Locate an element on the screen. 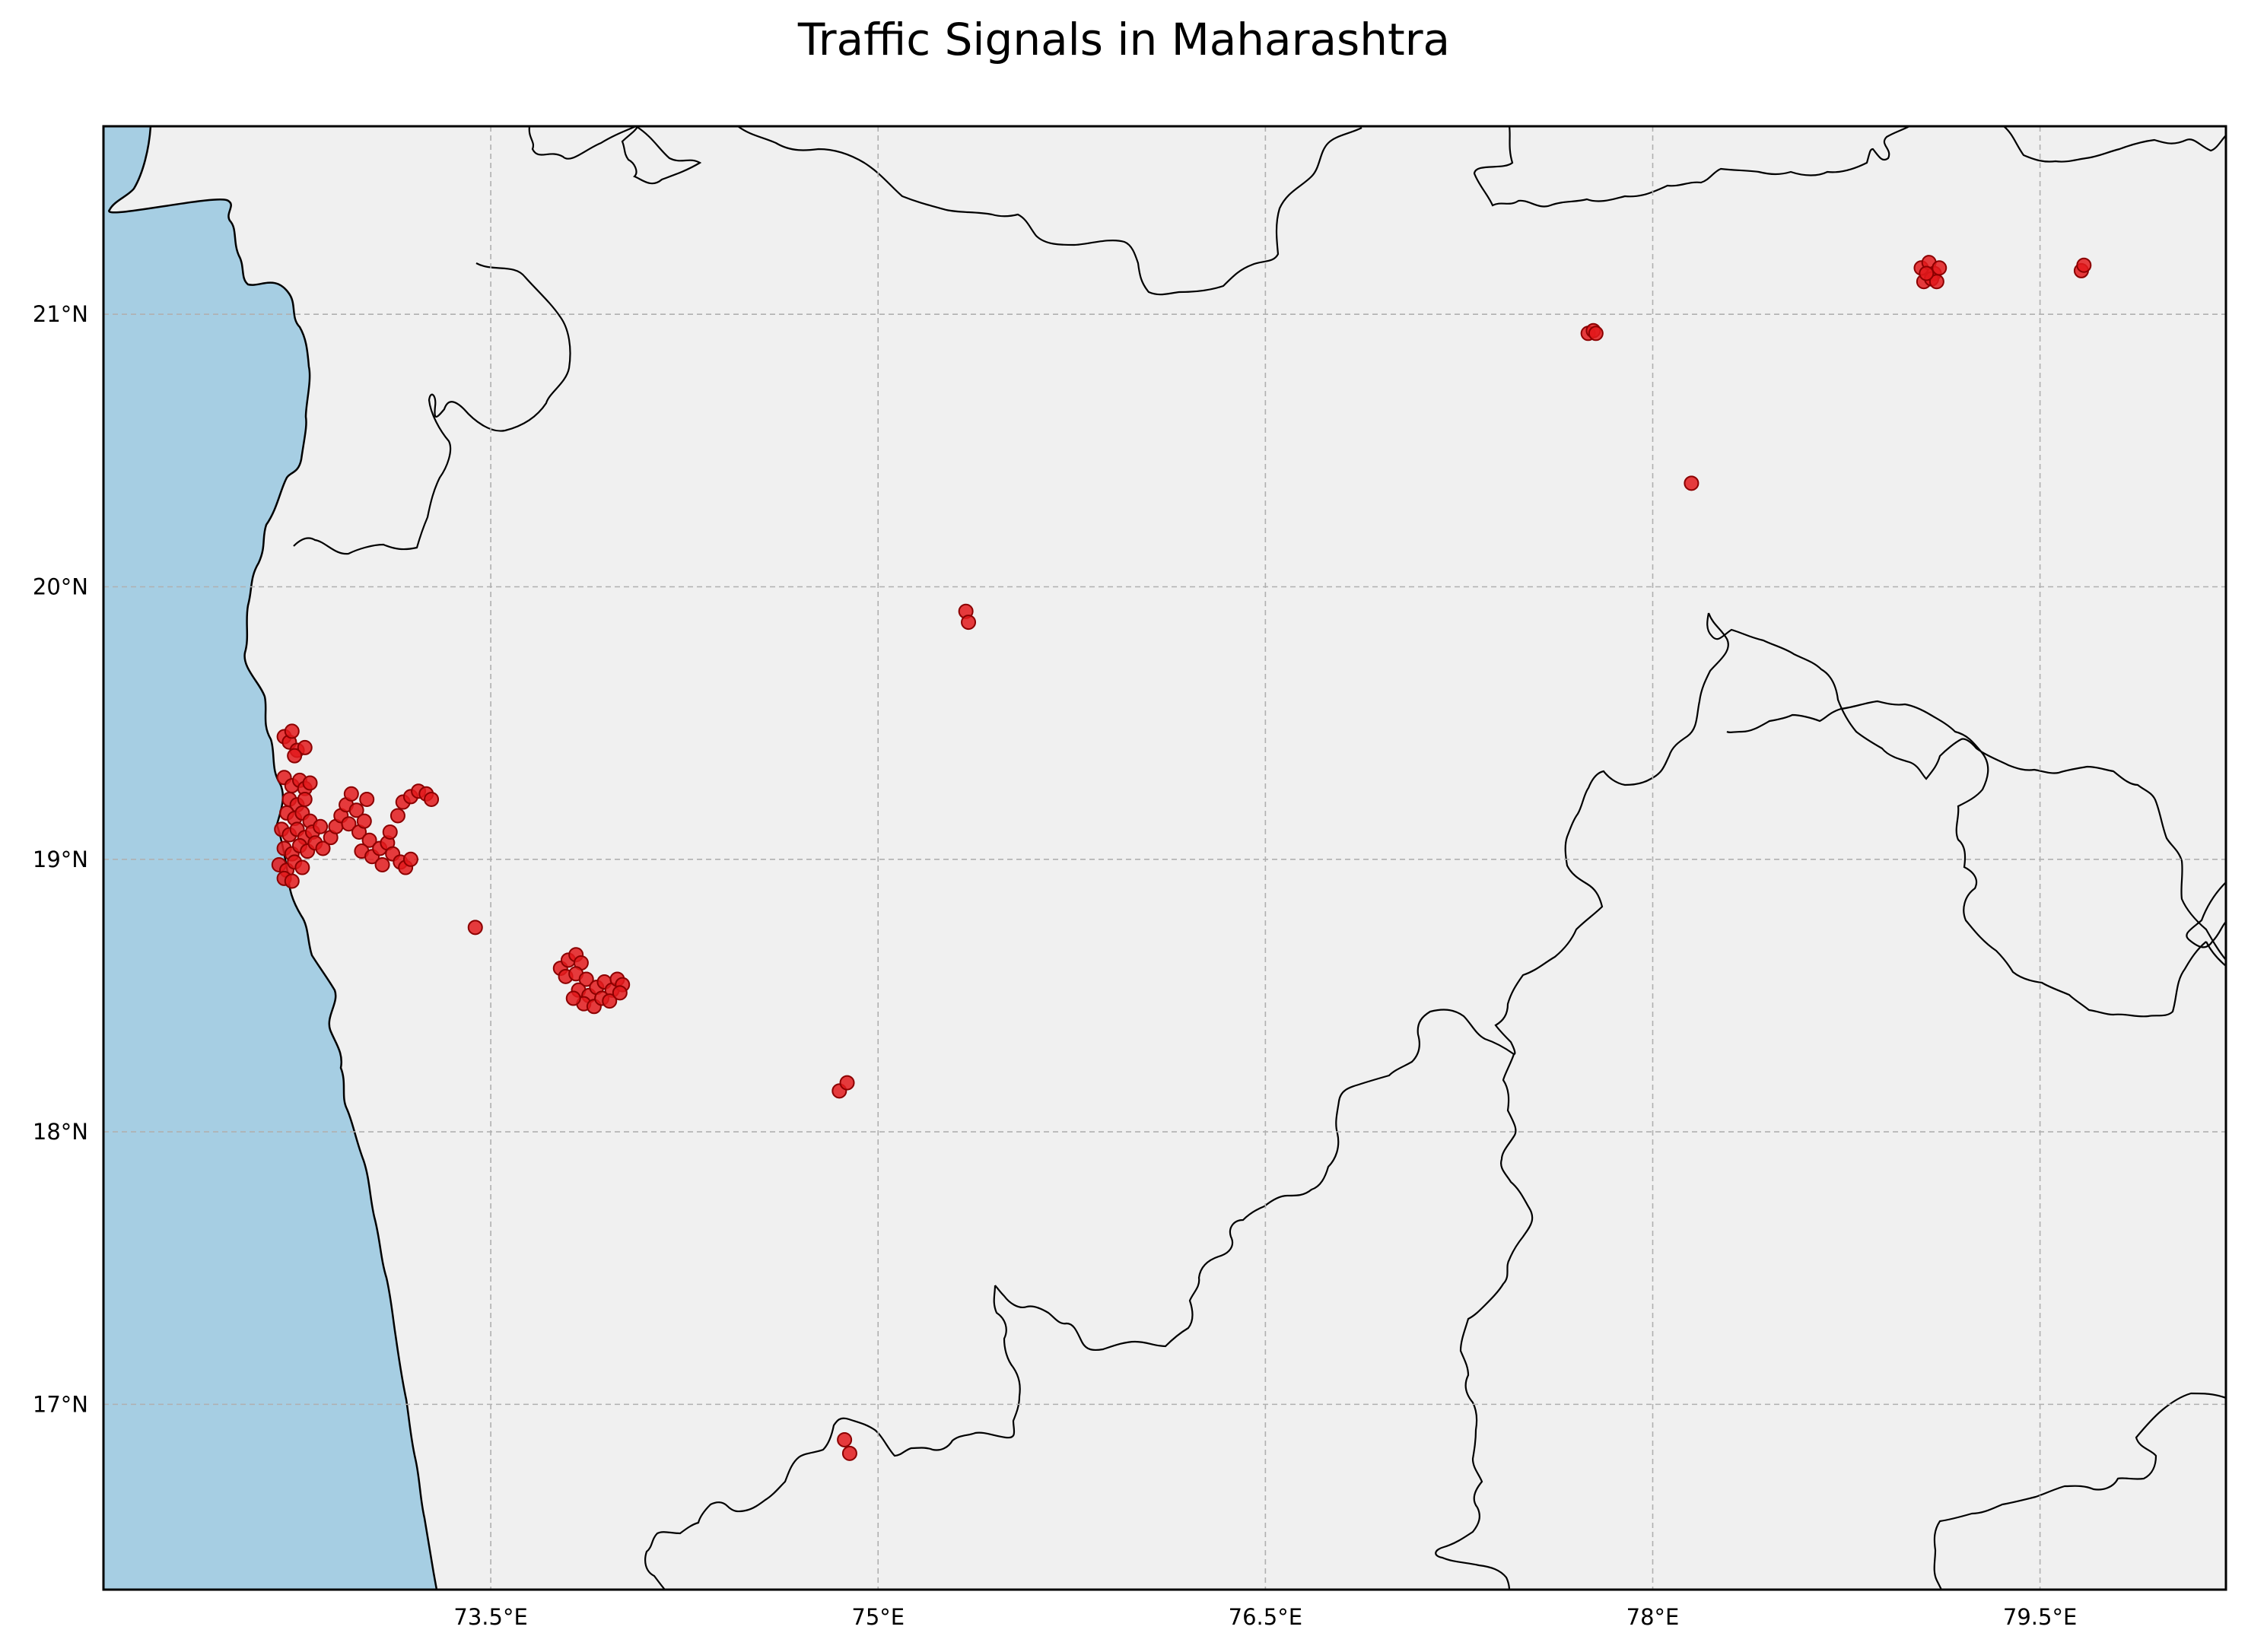 The height and width of the screenshot is (1652, 2248). latitude-tick-labels: 21°N 20°N 19°N 18°N 17°N is located at coordinates (61, 859).